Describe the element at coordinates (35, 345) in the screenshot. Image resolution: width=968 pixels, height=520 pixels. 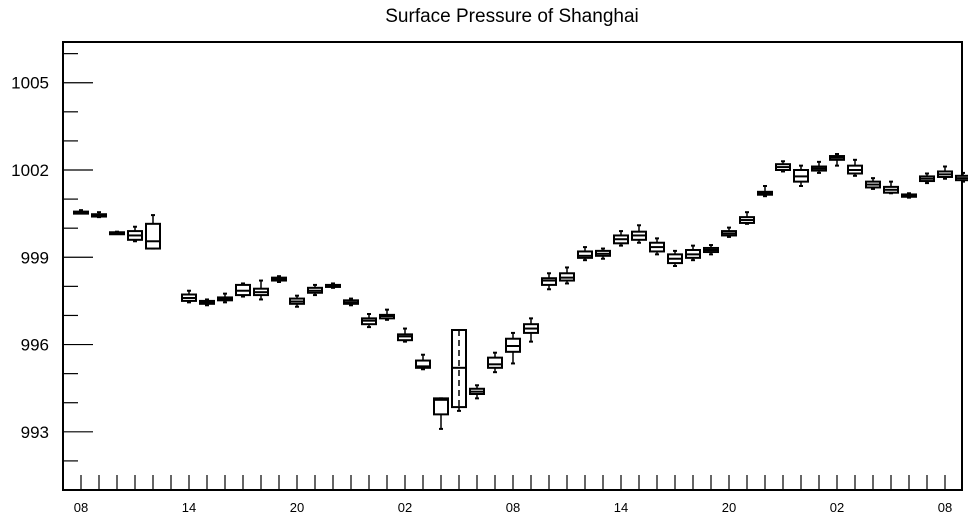
I see `y-tick-label: 996` at that location.